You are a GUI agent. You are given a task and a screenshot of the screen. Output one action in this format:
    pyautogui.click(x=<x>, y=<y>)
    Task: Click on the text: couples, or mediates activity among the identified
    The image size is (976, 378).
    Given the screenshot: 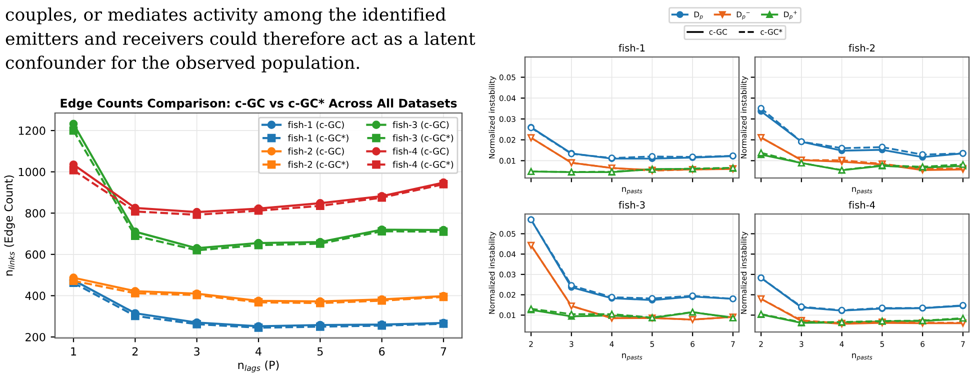 What is the action you would take?
    pyautogui.click(x=226, y=16)
    